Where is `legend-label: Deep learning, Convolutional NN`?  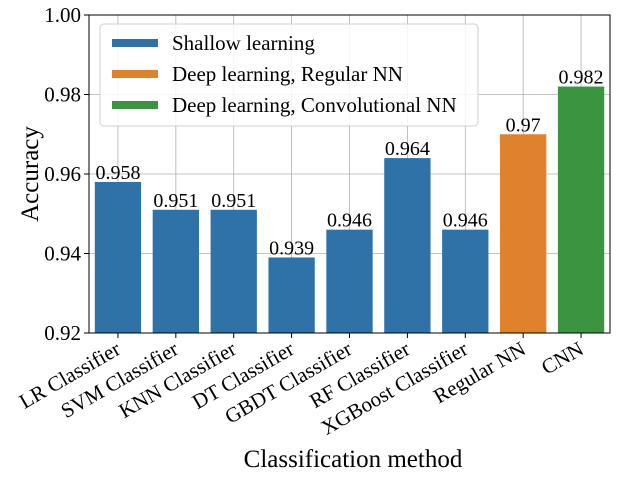 legend-label: Deep learning, Convolutional NN is located at coordinates (314, 105).